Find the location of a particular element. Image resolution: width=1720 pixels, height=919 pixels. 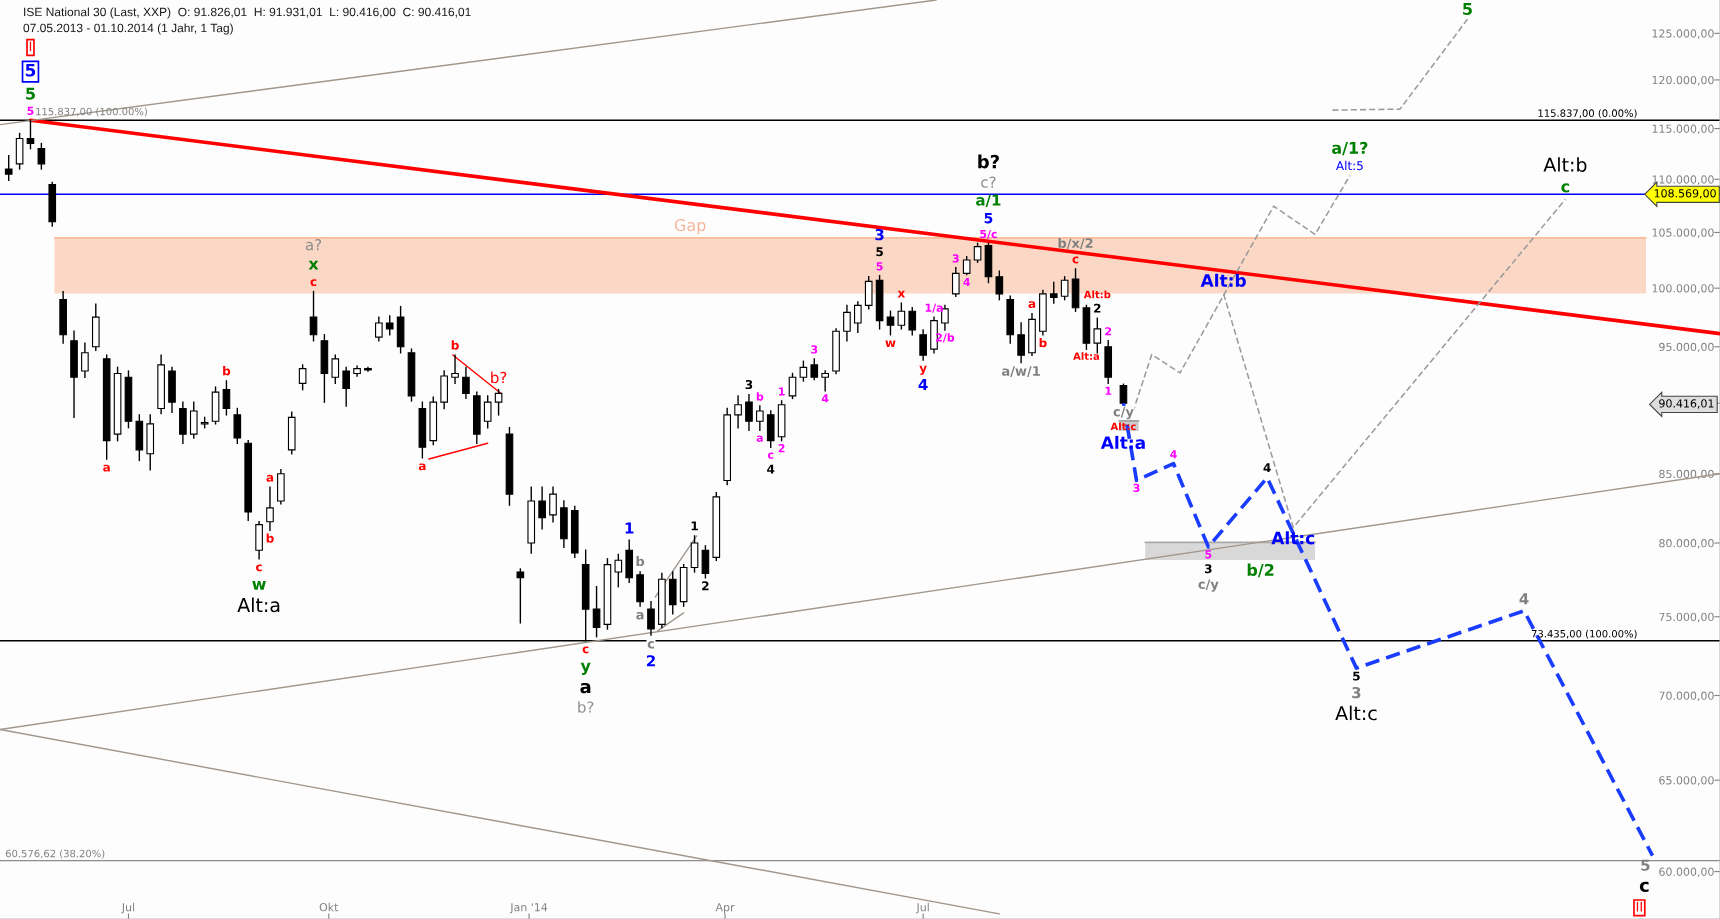

annotation: II is located at coordinates (1639, 906).